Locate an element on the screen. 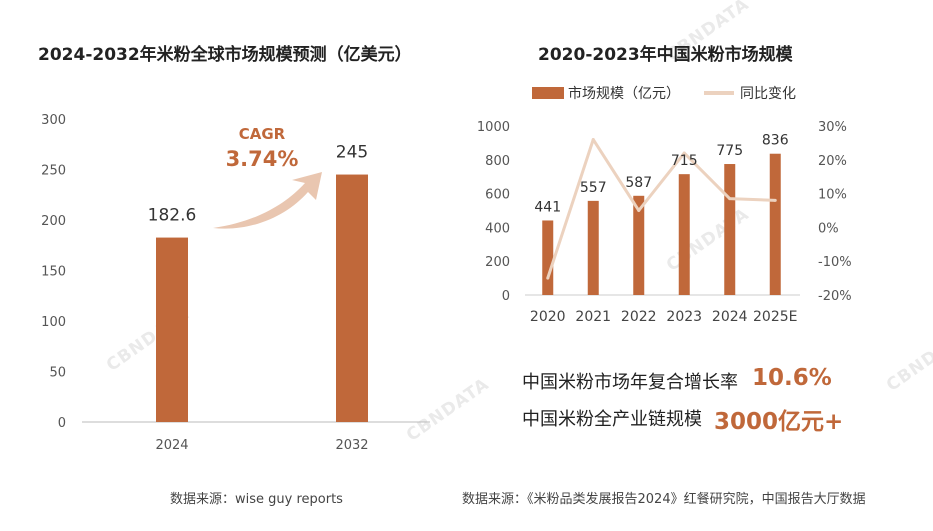 This screenshot has height=531, width=933. y2-tick-label: 10% is located at coordinates (832, 195).